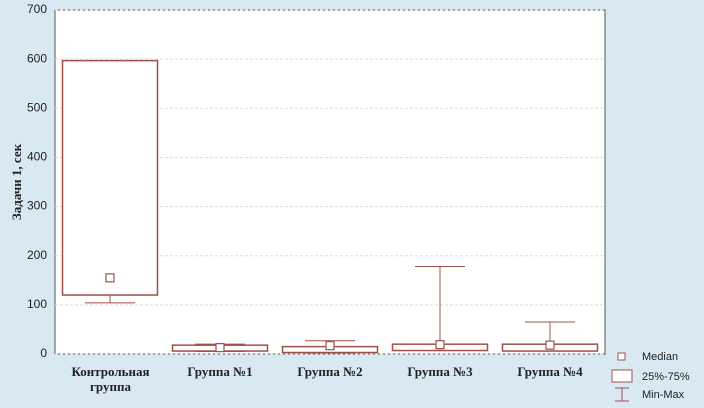  What do you see at coordinates (37, 157) in the screenshot?
I see `y-tick-label: 400` at bounding box center [37, 157].